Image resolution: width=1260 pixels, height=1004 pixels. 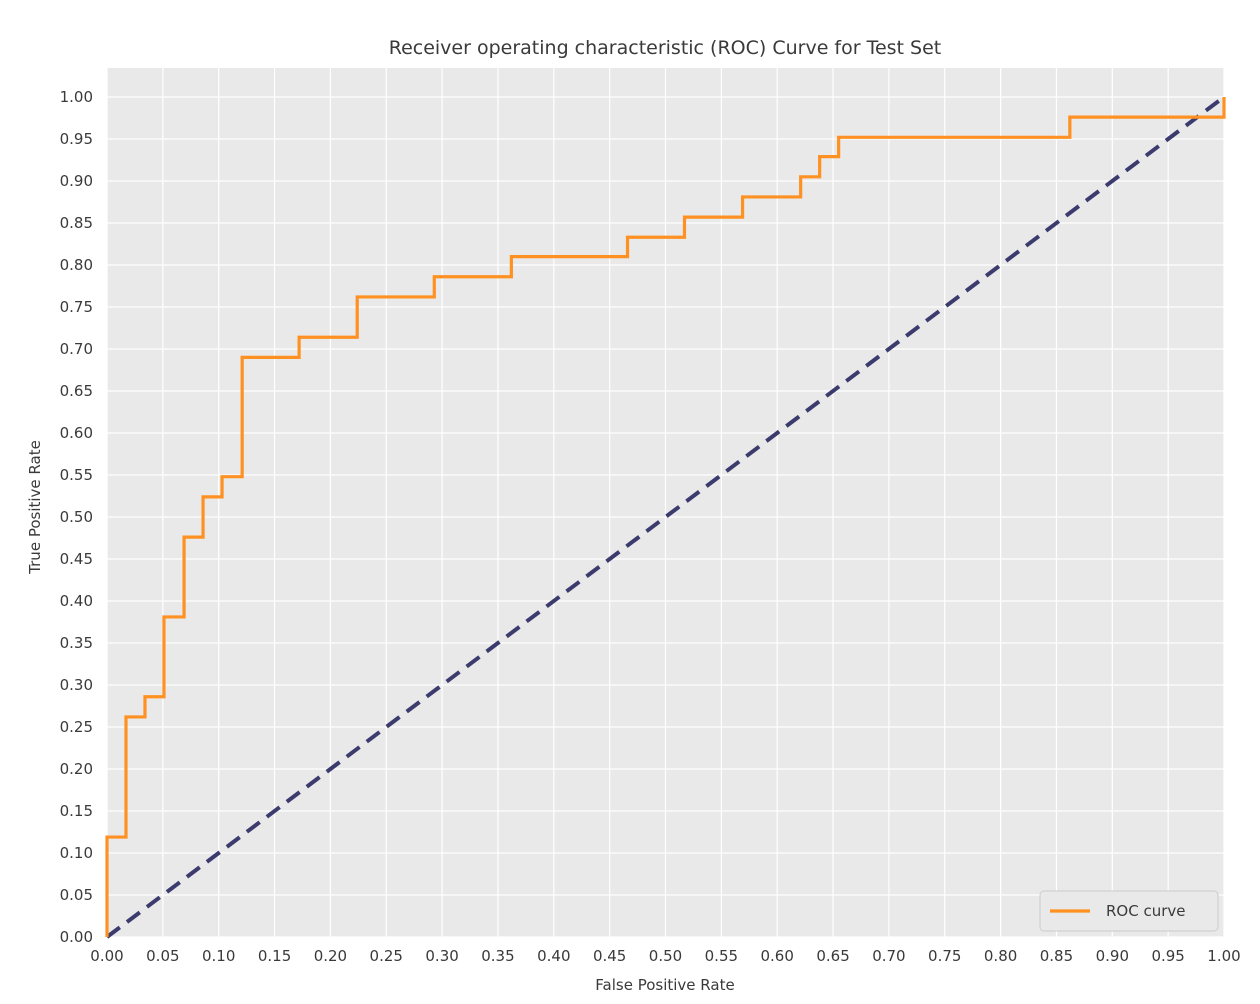 What do you see at coordinates (832, 956) in the screenshot?
I see `x-tick-label: 0.65` at bounding box center [832, 956].